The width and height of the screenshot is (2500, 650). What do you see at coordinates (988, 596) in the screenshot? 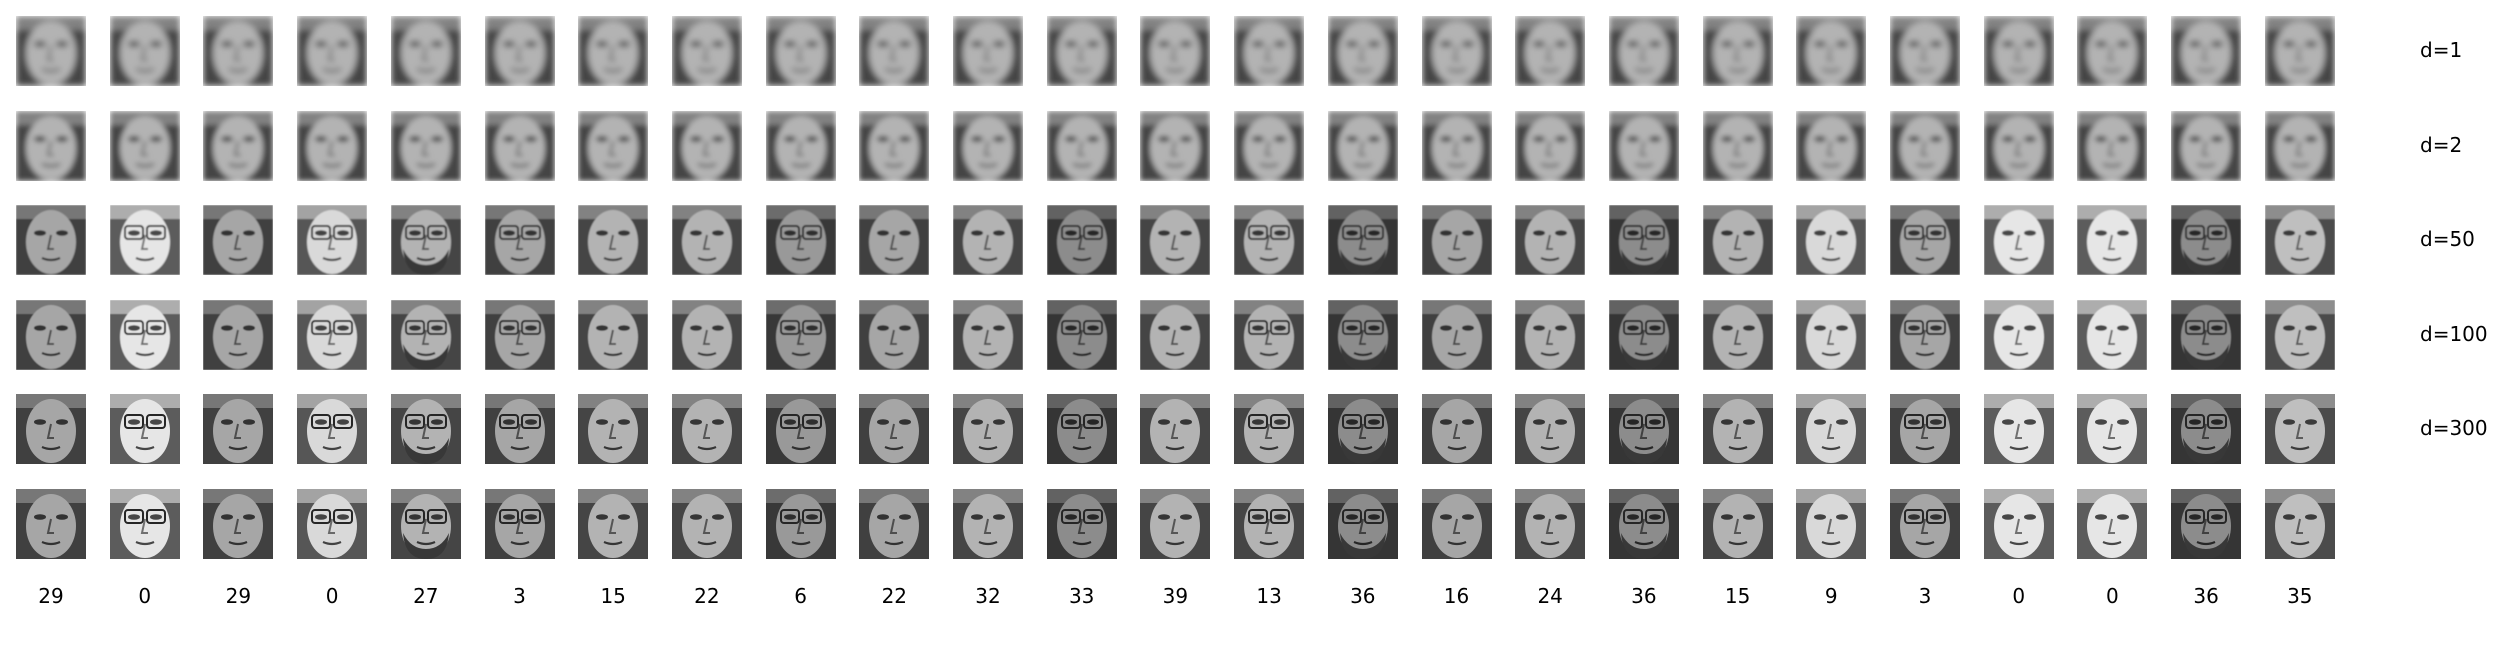
I see `column-label: 32` at bounding box center [988, 596].